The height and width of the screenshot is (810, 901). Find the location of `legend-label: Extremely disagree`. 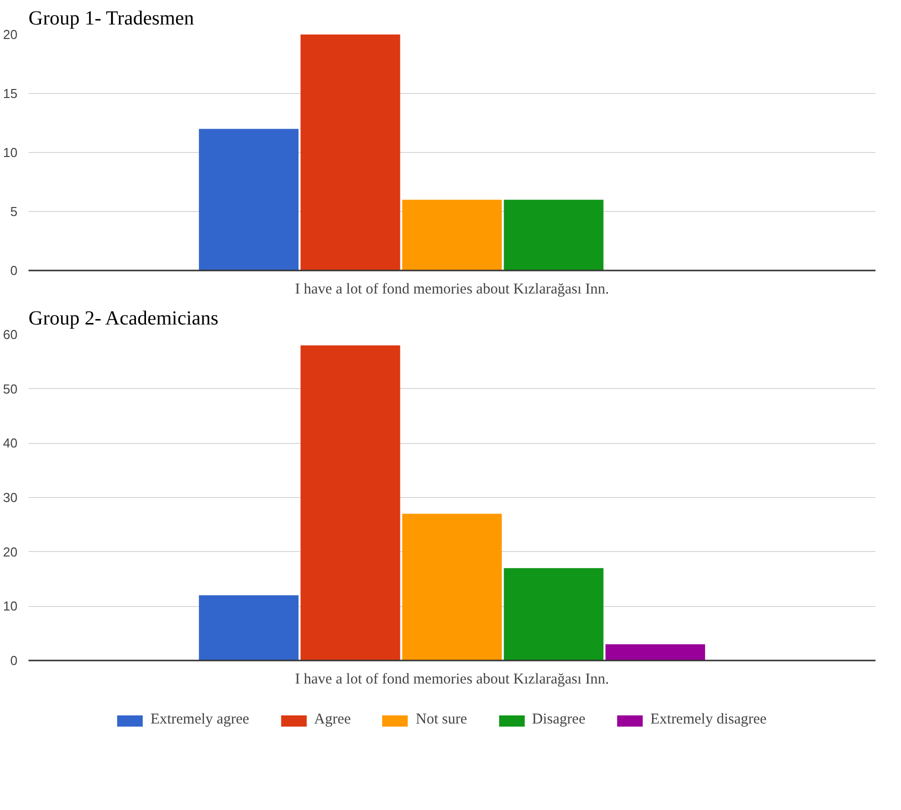

legend-label: Extremely disagree is located at coordinates (708, 720).